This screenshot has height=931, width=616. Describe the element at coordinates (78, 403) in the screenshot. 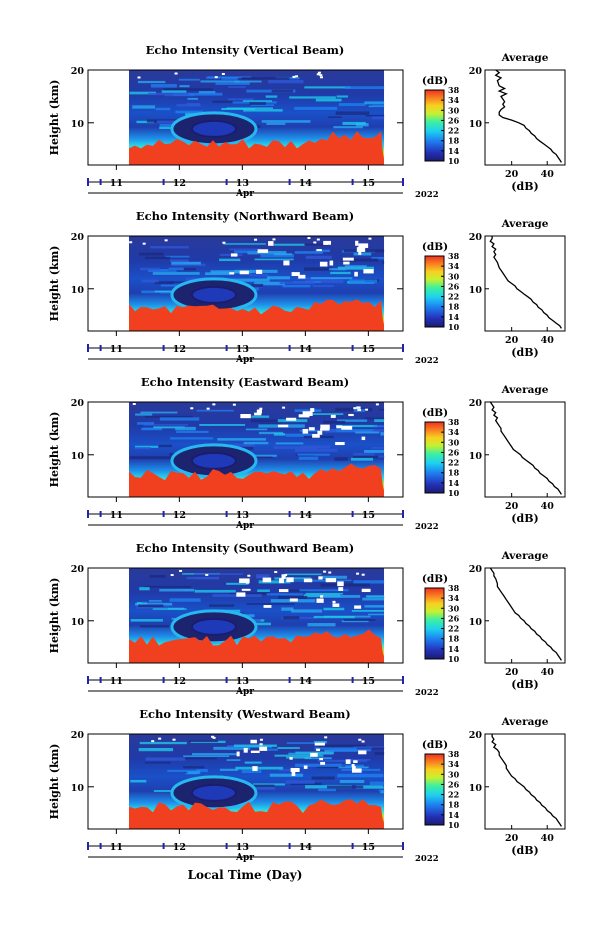

I see `y-tick-label: 20` at that location.